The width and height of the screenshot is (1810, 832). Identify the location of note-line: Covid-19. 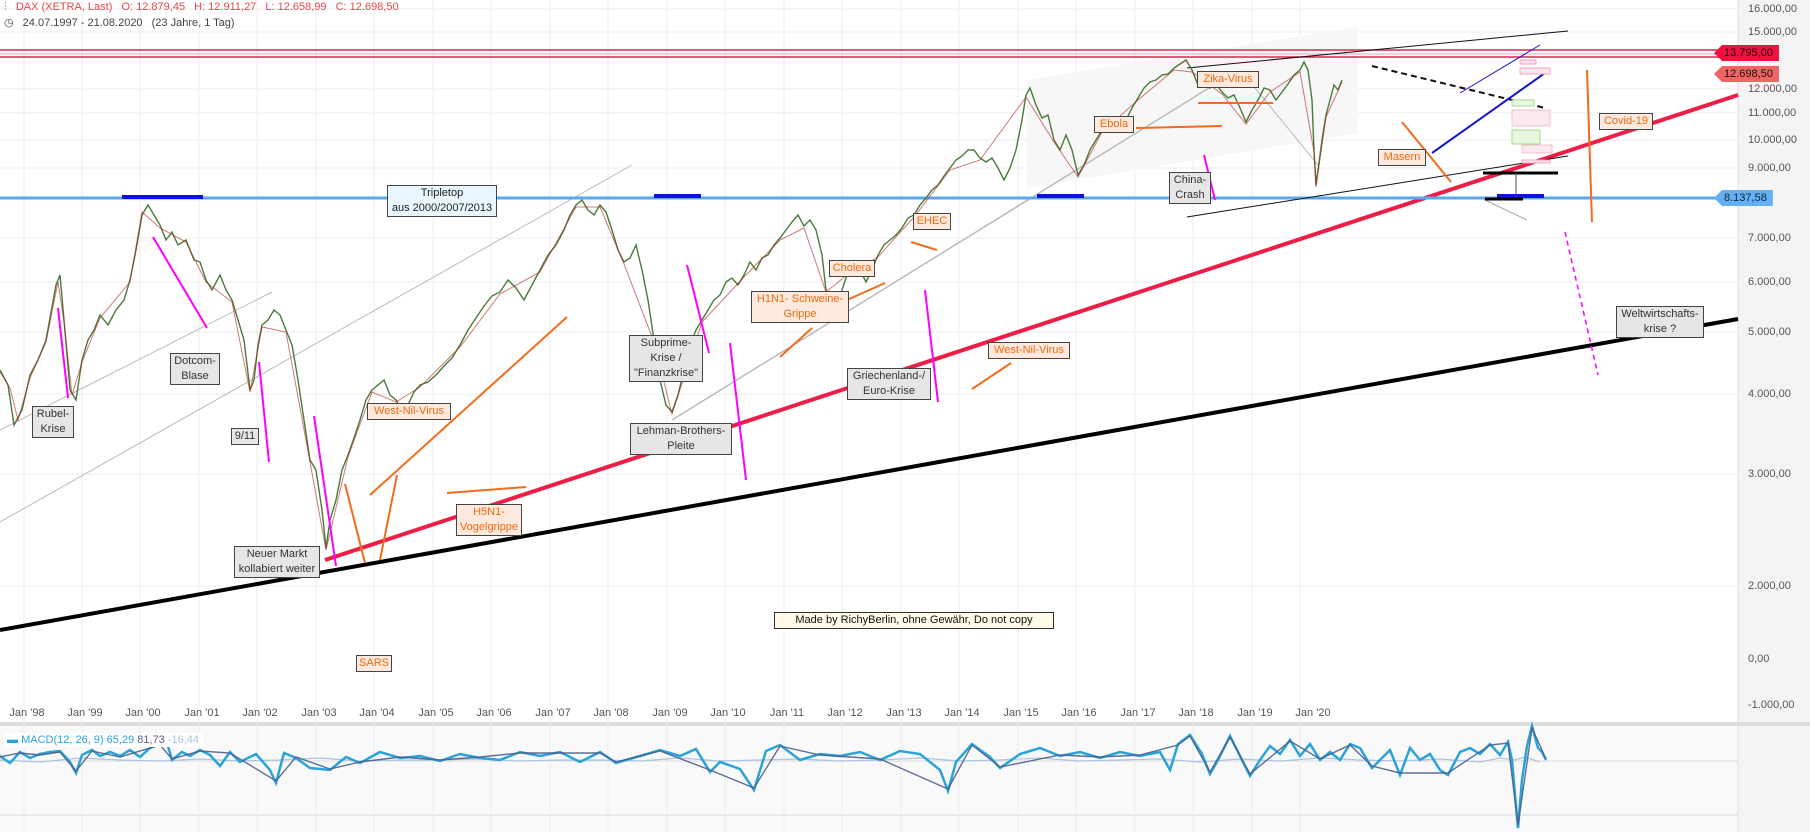
(1626, 121).